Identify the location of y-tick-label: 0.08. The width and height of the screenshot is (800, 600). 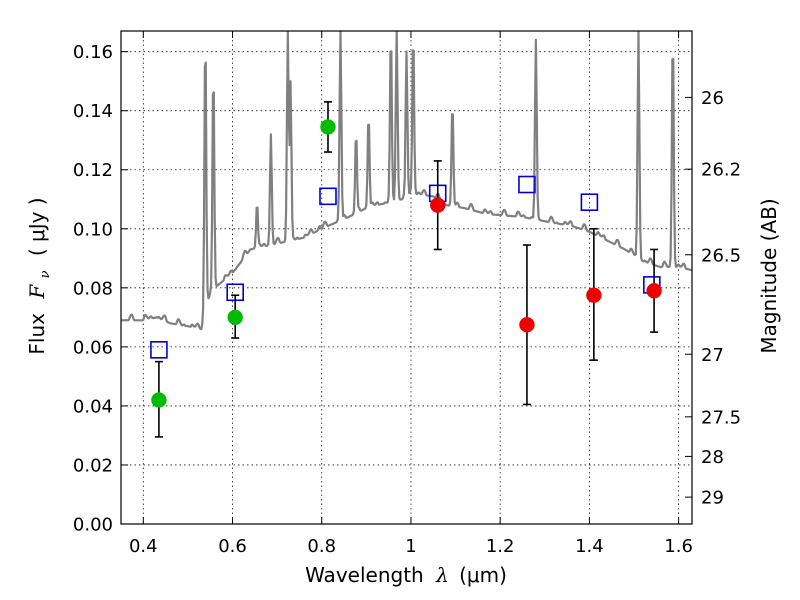
(93, 288).